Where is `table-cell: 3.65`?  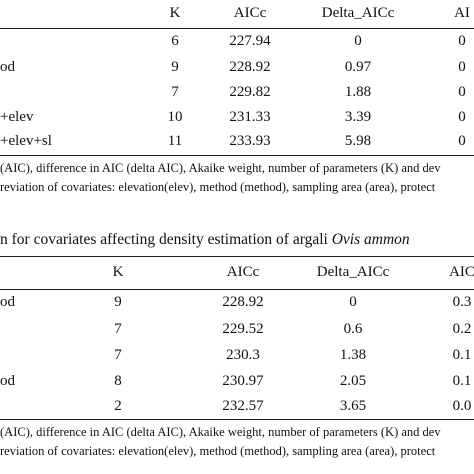 table-cell: 3.65 is located at coordinates (353, 406).